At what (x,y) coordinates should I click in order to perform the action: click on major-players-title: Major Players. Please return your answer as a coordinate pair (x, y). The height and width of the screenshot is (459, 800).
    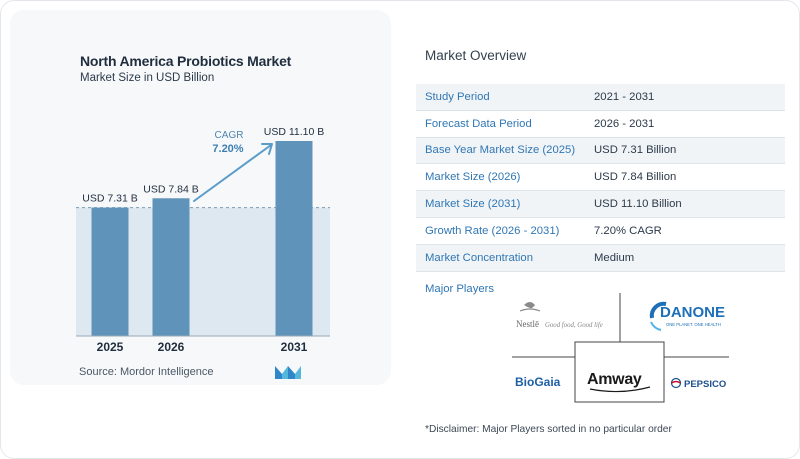
    Looking at the image, I should click on (460, 289).